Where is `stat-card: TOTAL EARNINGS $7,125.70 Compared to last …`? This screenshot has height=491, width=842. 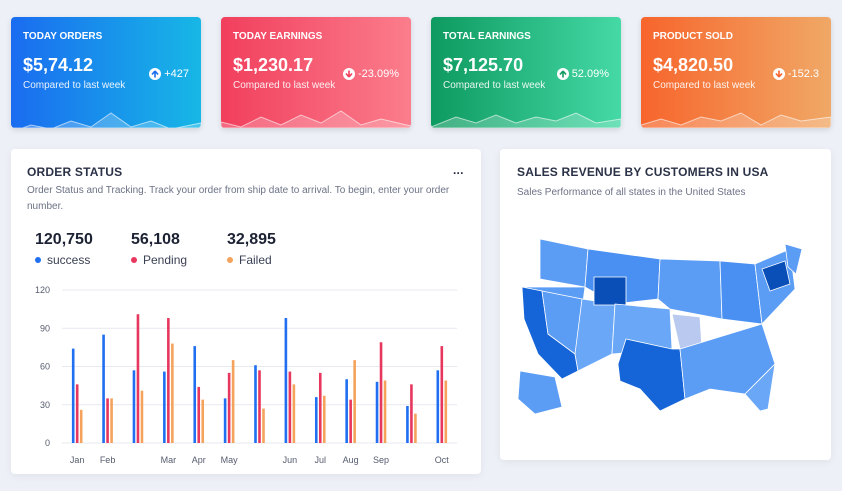 stat-card: TOTAL EARNINGS $7,125.70 Compared to last … is located at coordinates (526, 72).